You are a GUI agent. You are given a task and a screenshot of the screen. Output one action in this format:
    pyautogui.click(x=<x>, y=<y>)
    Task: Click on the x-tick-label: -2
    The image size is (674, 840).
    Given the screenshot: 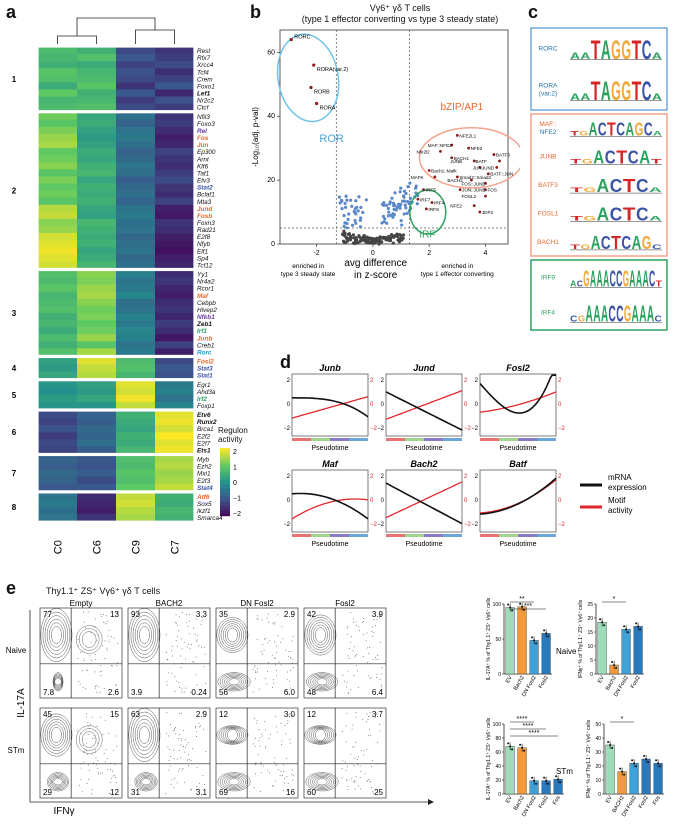 What is the action you would take?
    pyautogui.click(x=316, y=253)
    